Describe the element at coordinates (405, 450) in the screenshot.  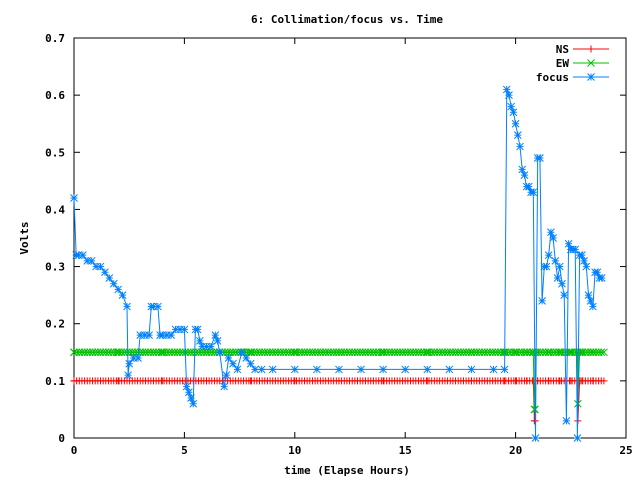
I see `x-tick-label: 15` at that location.